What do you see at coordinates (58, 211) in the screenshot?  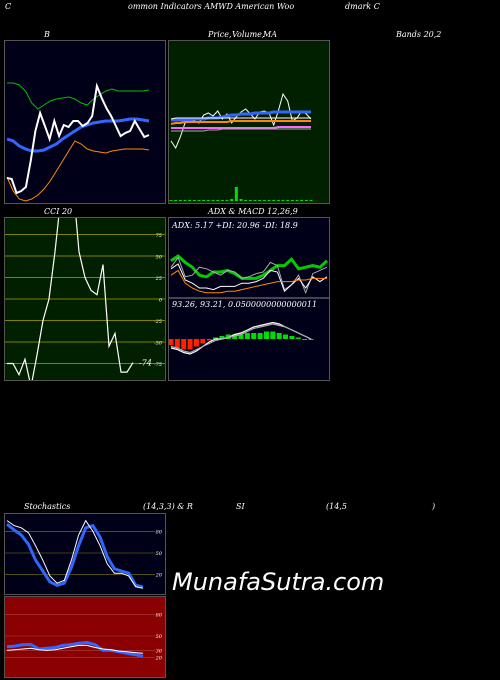 I see `cci-title: CCI 20` at bounding box center [58, 211].